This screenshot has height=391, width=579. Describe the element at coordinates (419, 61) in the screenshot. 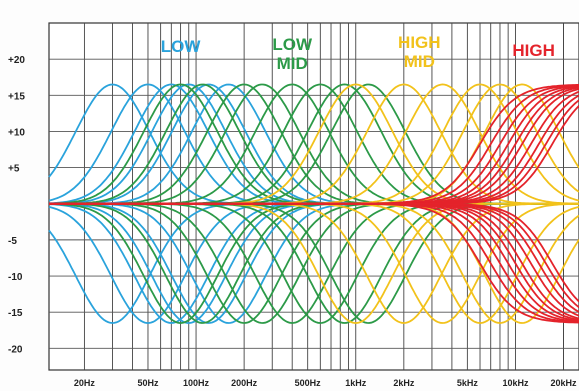

I see `high-mid-band-label: MID` at that location.